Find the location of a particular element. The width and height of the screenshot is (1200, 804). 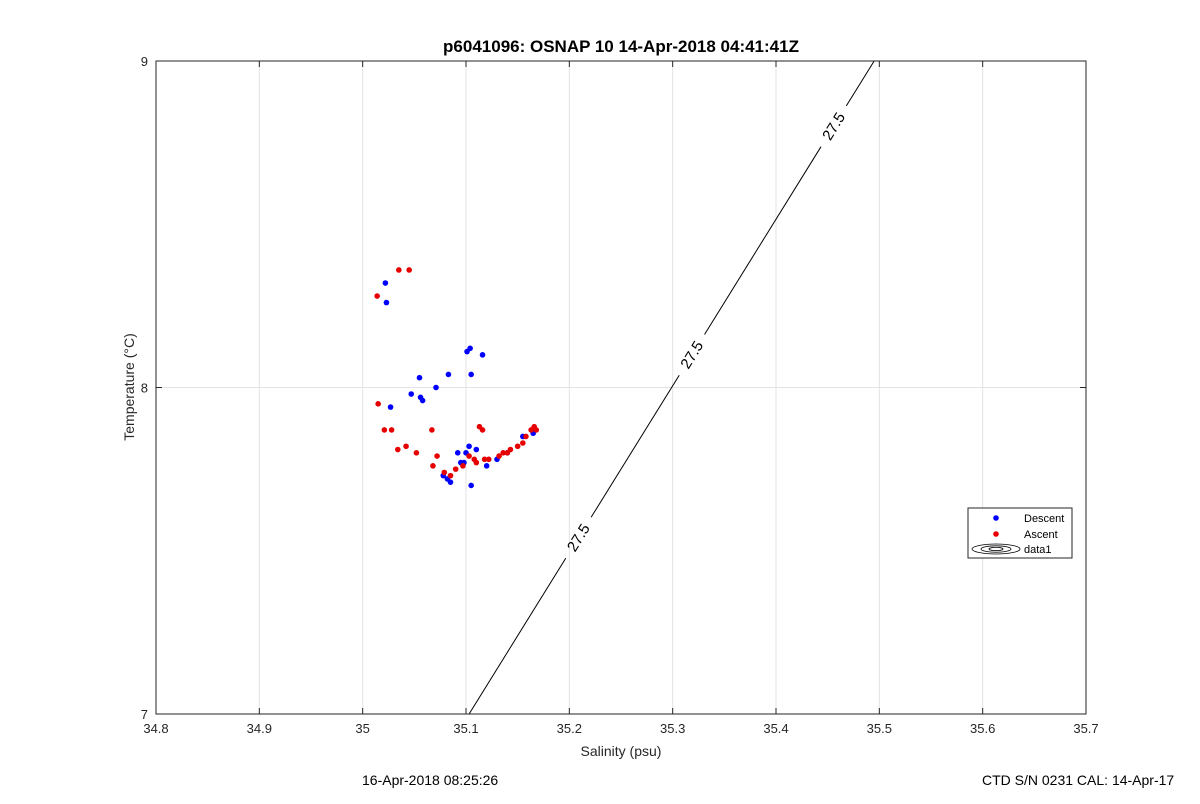

data-points is located at coordinates (457, 378).